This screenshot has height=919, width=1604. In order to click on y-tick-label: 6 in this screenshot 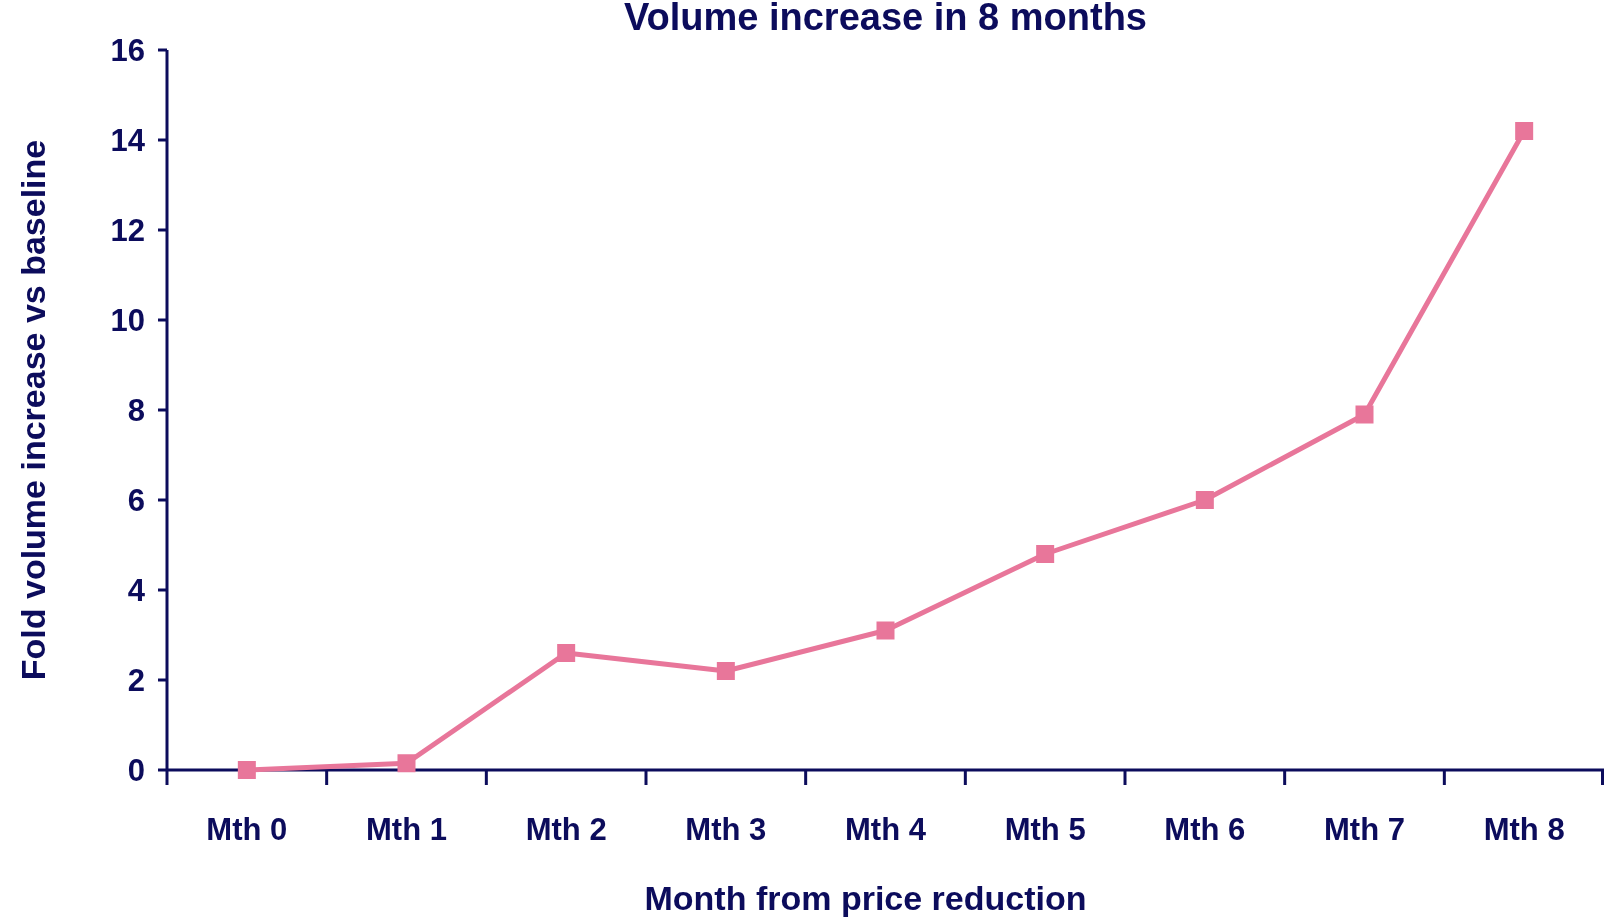, I will do `click(136, 500)`.